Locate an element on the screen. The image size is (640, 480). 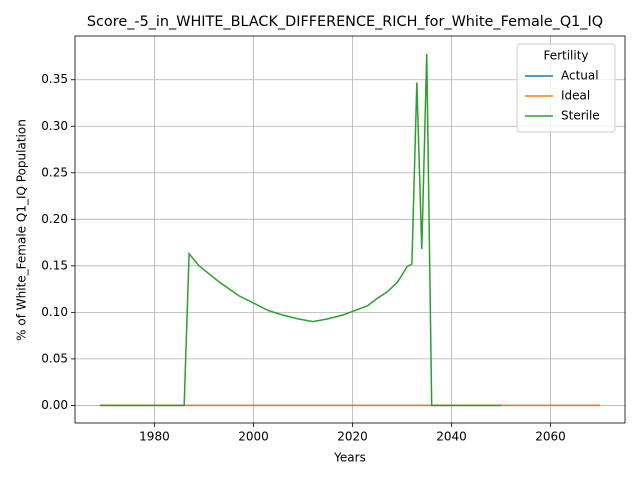
x-axis-label: Years is located at coordinates (349, 458).